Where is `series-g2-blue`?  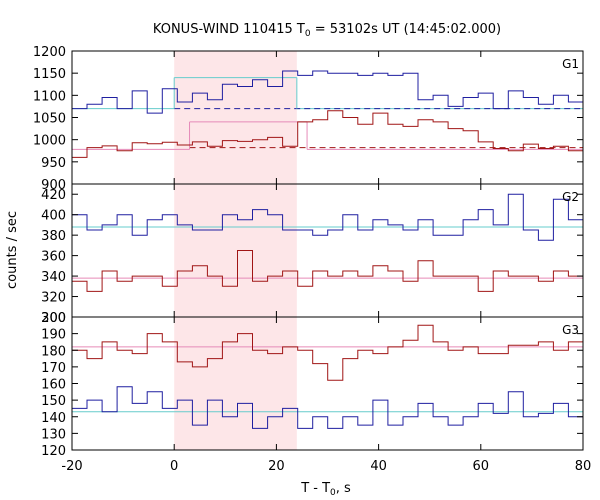 series-g2-blue is located at coordinates (327, 217).